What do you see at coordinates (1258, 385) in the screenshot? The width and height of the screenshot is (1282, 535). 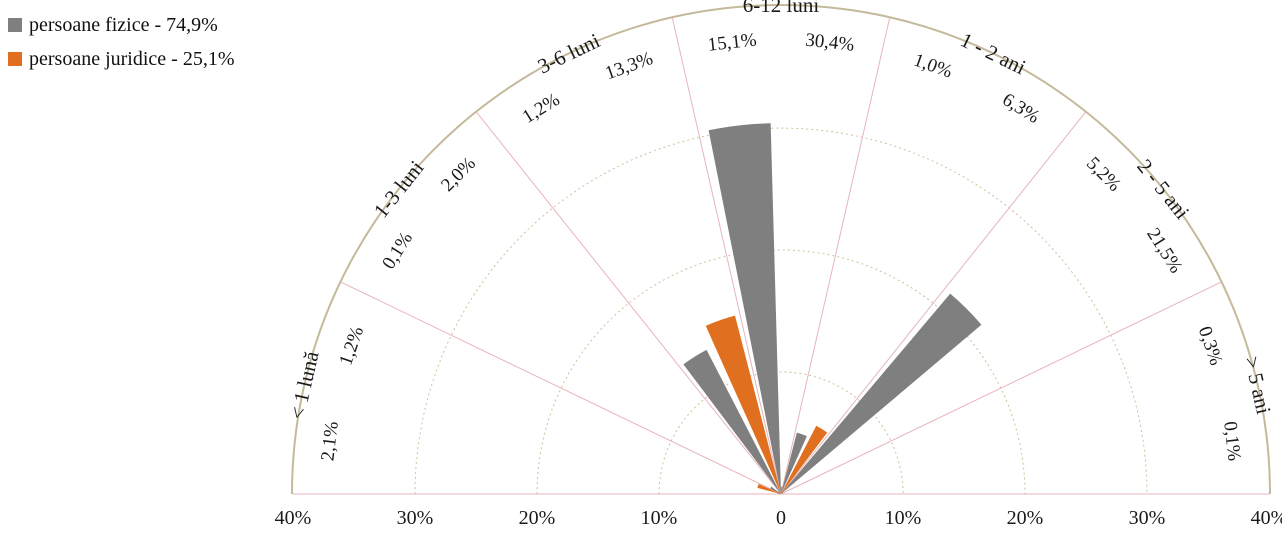 I see `category-label: > 5 ani` at bounding box center [1258, 385].